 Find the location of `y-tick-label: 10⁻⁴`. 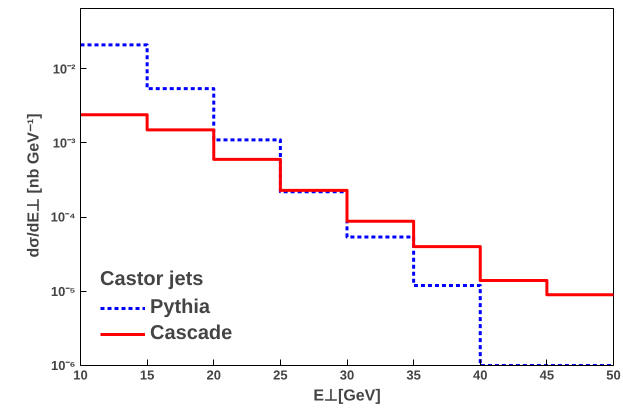

y-tick-label: 10⁻⁴ is located at coordinates (63, 217).